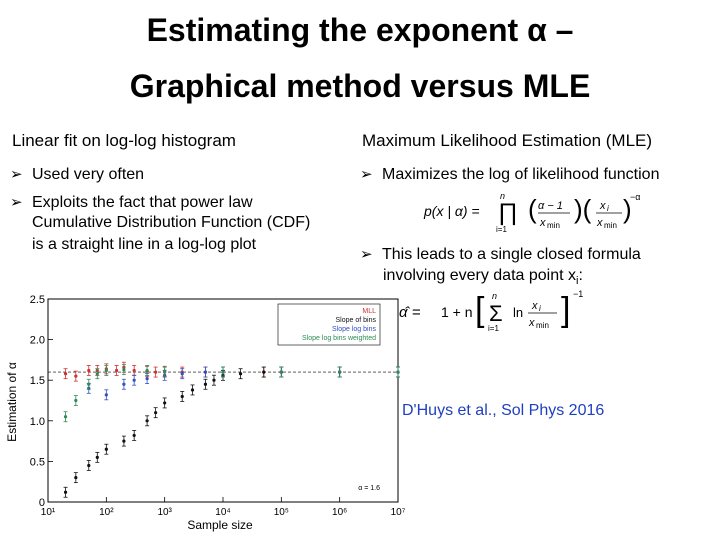 The height and width of the screenshot is (540, 720). Describe the element at coordinates (369, 311) in the screenshot. I see `legend-entry-mll: MLL` at that location.